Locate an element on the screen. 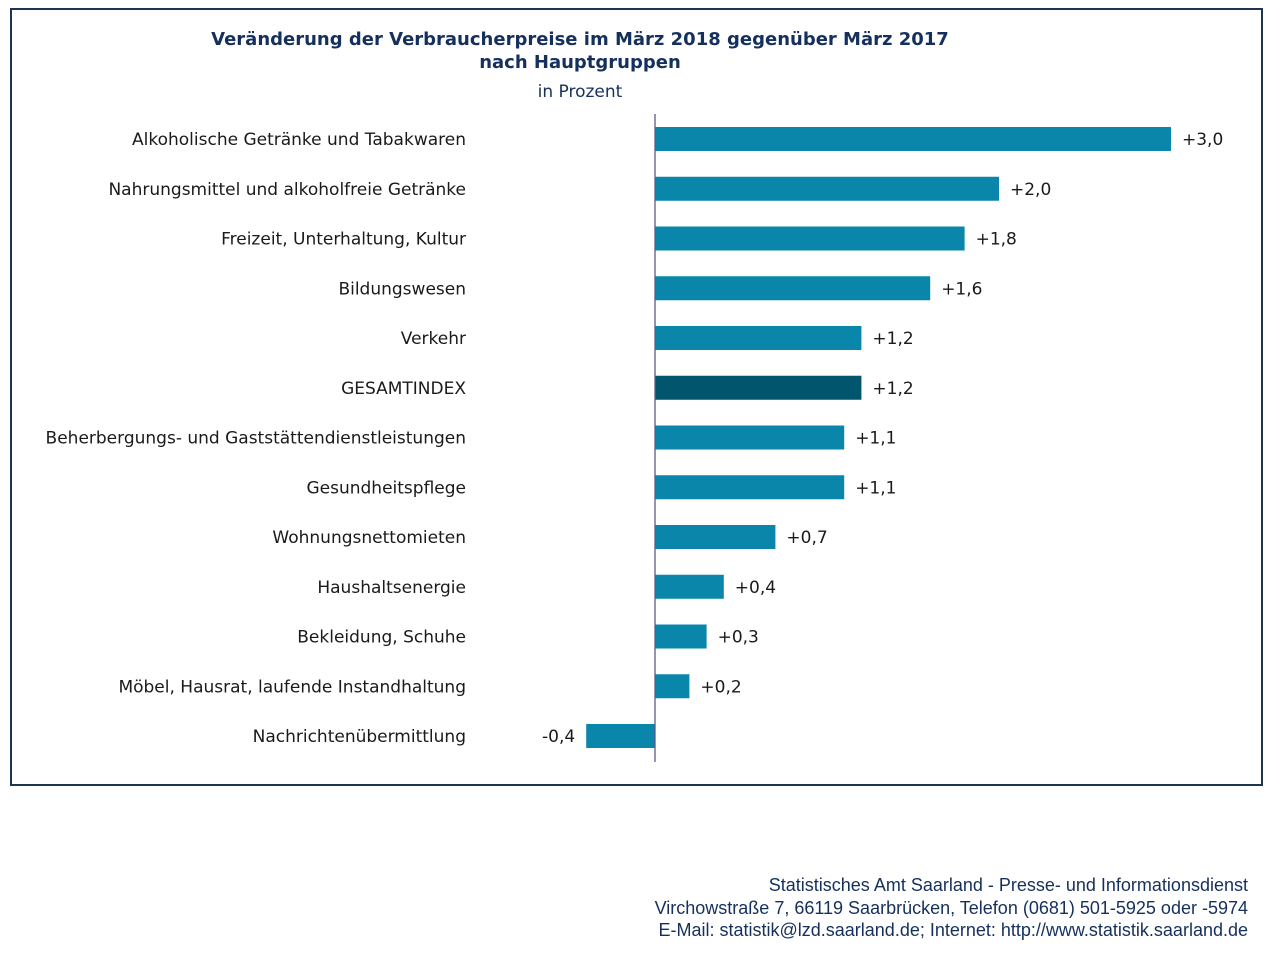 The width and height of the screenshot is (1280, 957). value-label-gesundheitspflege: +1,1 is located at coordinates (875, 488).